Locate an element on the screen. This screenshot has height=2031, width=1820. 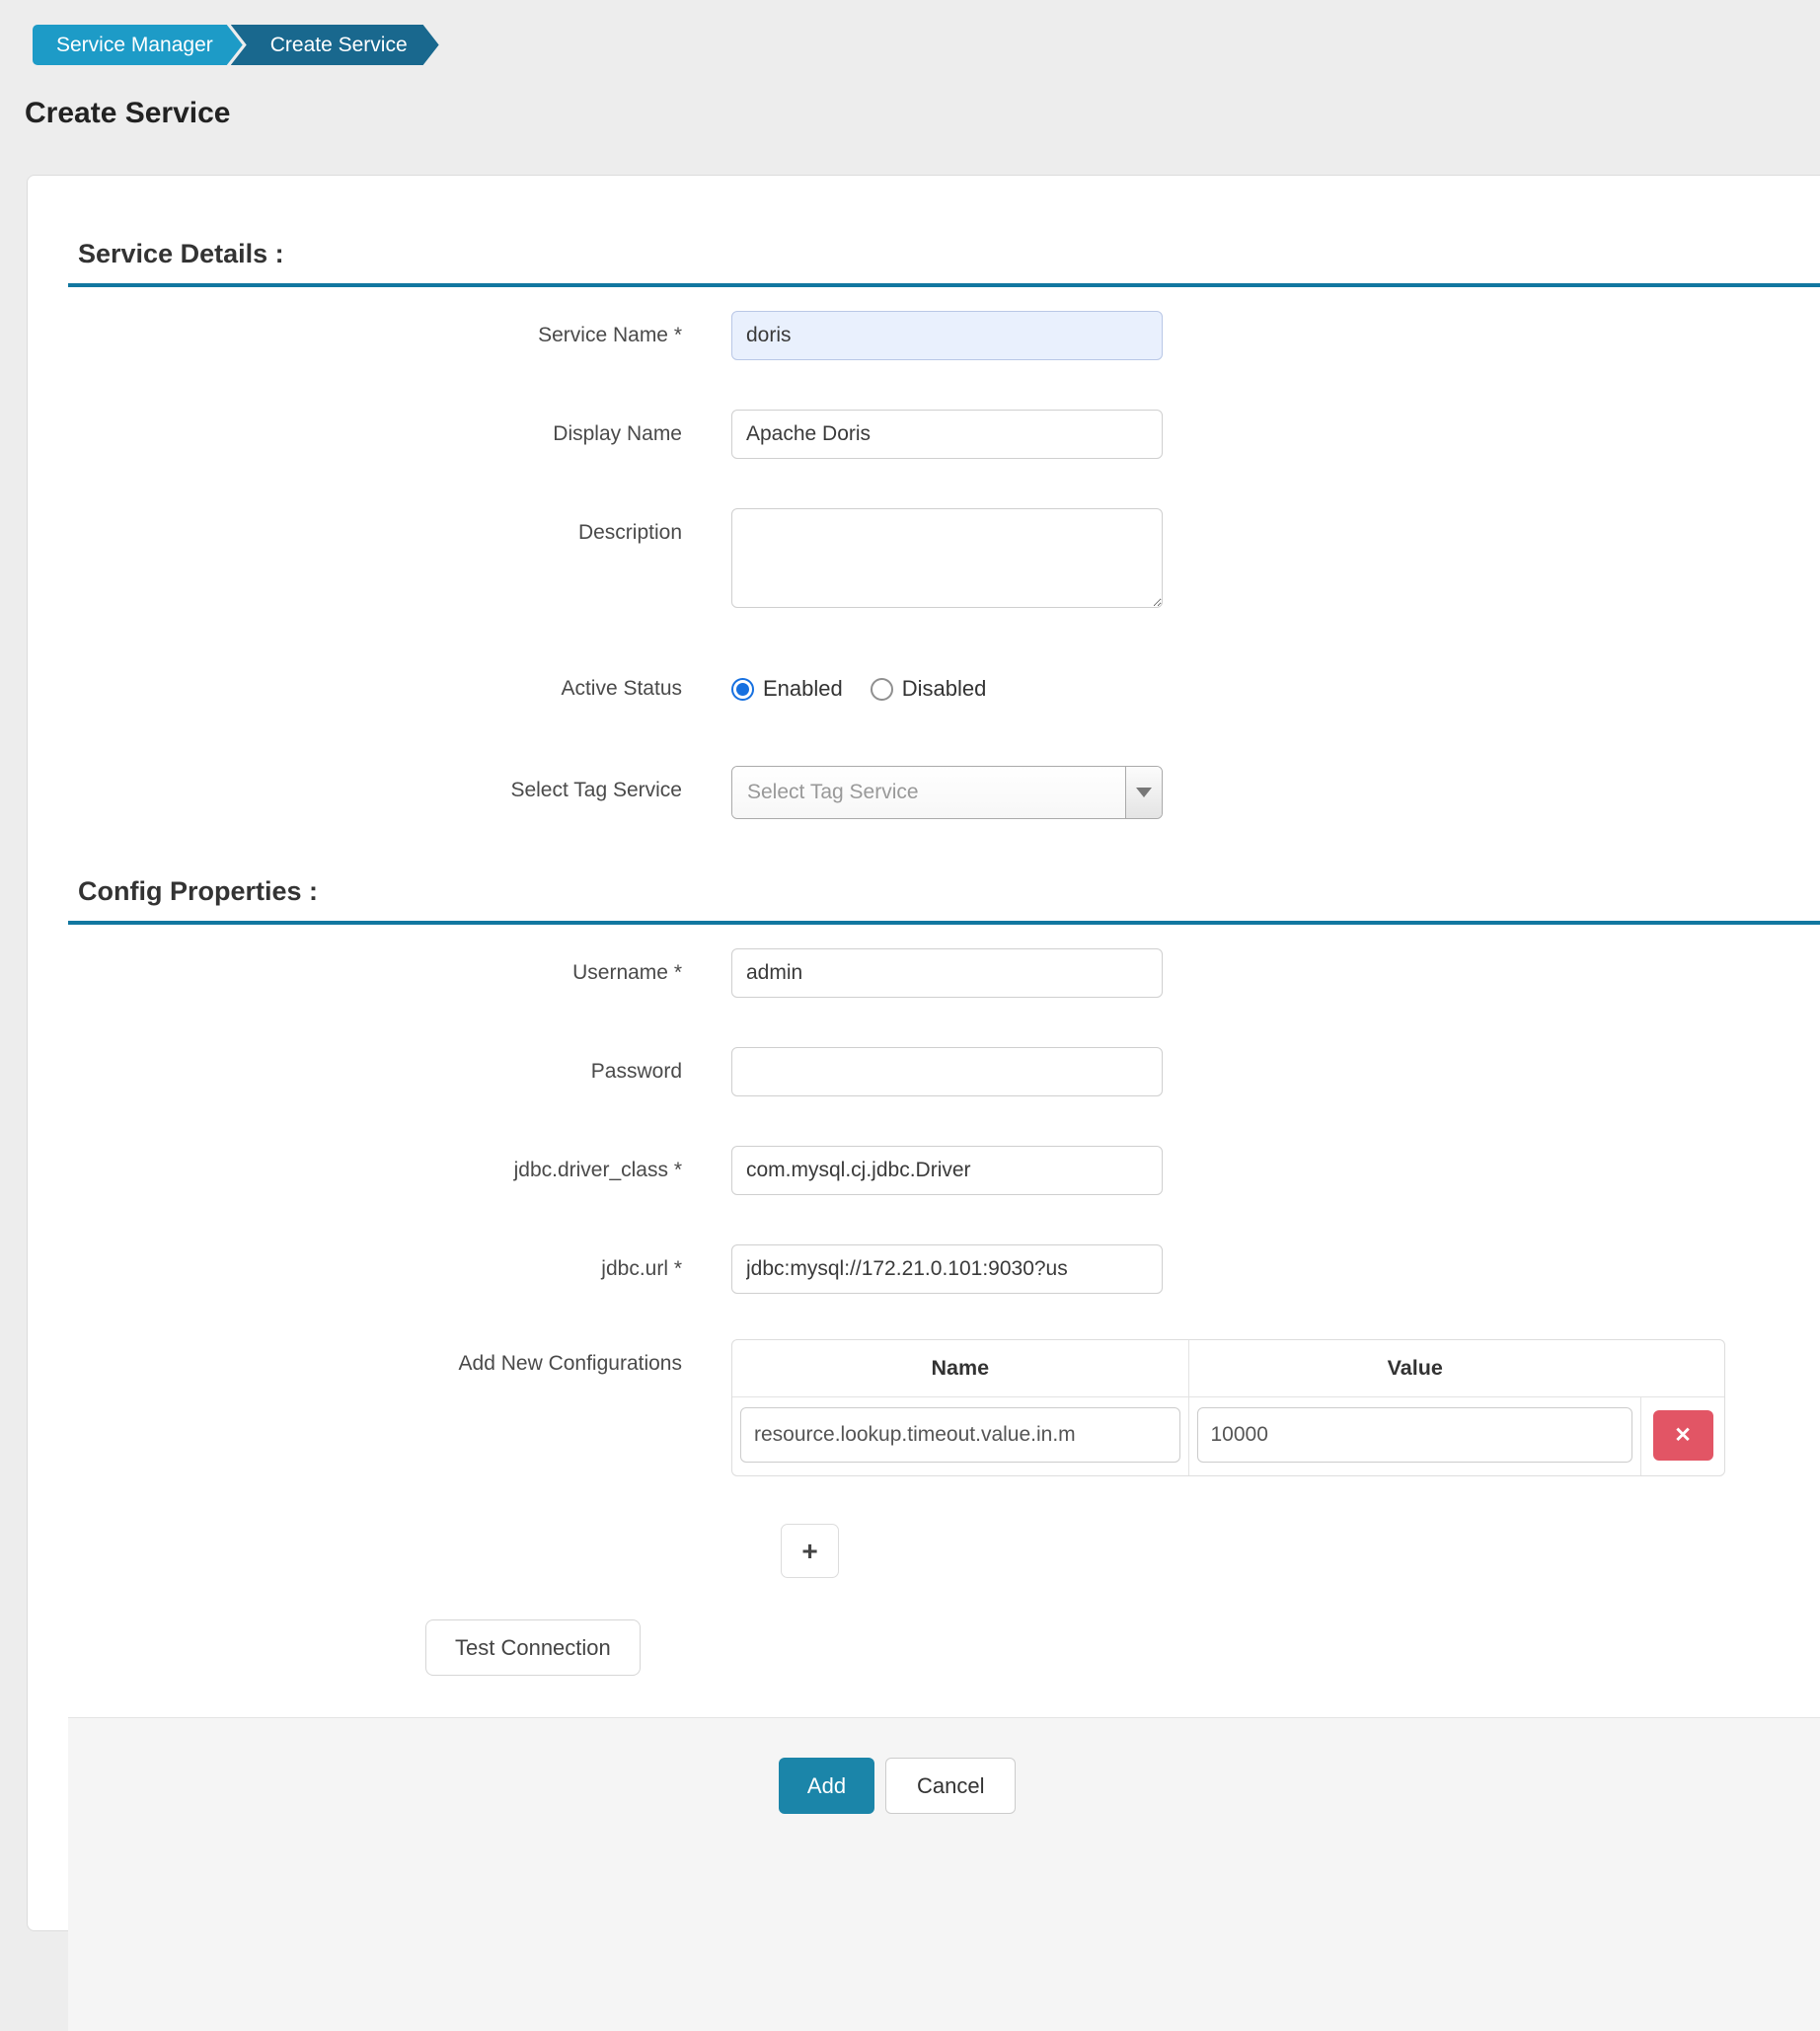
display-name-row: Display Name is located at coordinates (944, 434).